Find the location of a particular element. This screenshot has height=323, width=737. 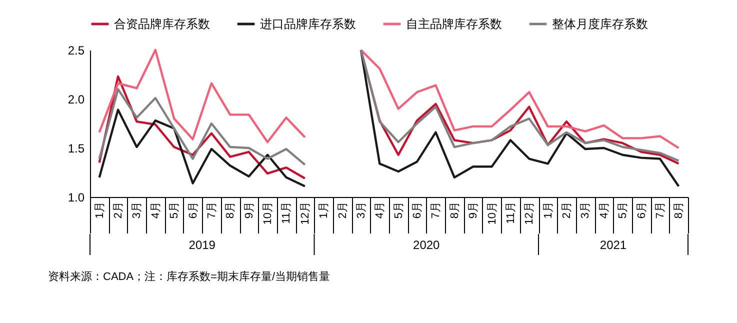

text: 资料来源：CADA；注：库存系数=期末库存量/当期销售量 is located at coordinates (189, 276).